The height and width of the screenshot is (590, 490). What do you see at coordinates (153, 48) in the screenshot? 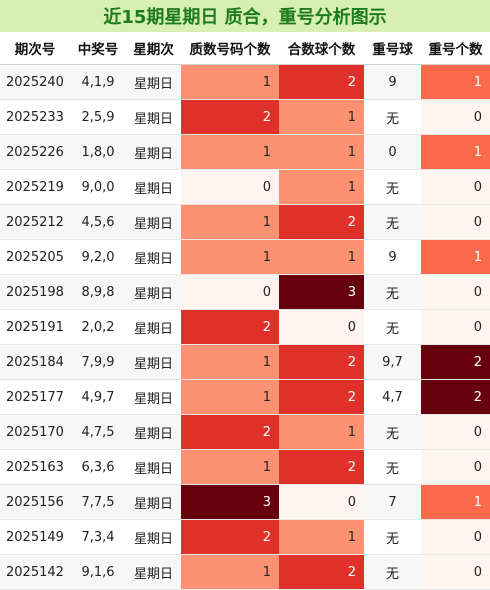
I see `col-header-weekday: 星期次` at bounding box center [153, 48].